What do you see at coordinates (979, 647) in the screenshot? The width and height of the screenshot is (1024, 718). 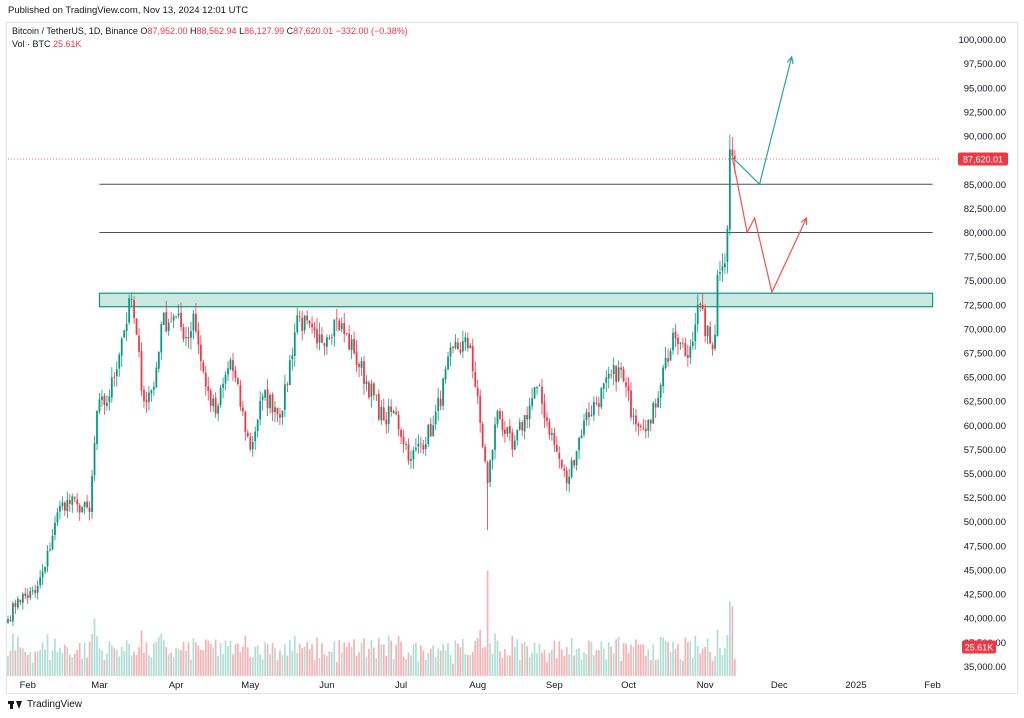 I see `last-volume-tag` at bounding box center [979, 647].